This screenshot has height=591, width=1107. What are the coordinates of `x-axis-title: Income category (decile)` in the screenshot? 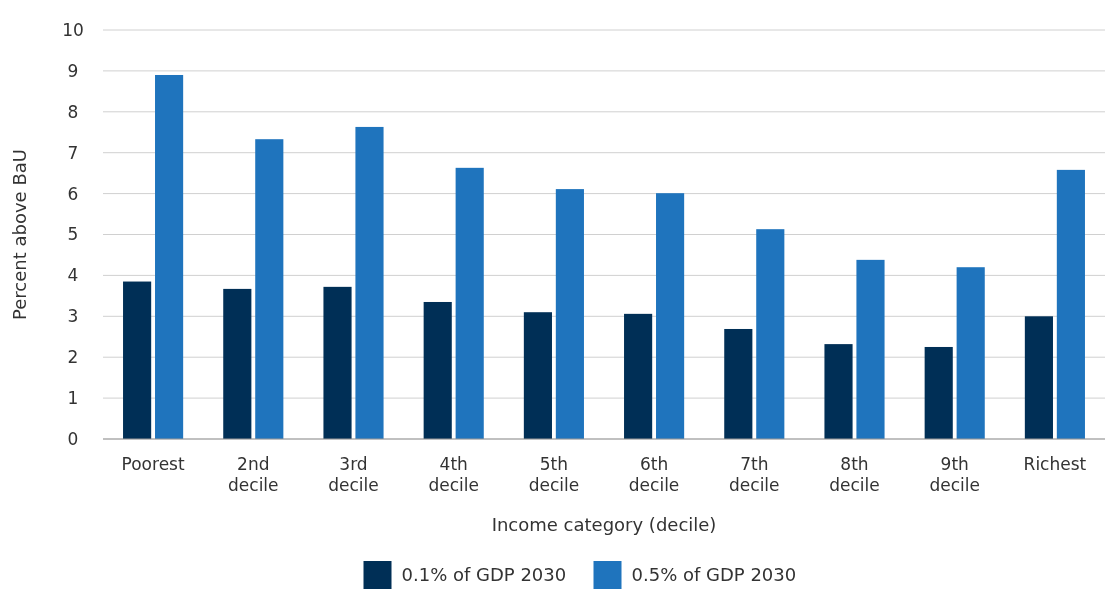 It's located at (604, 524).